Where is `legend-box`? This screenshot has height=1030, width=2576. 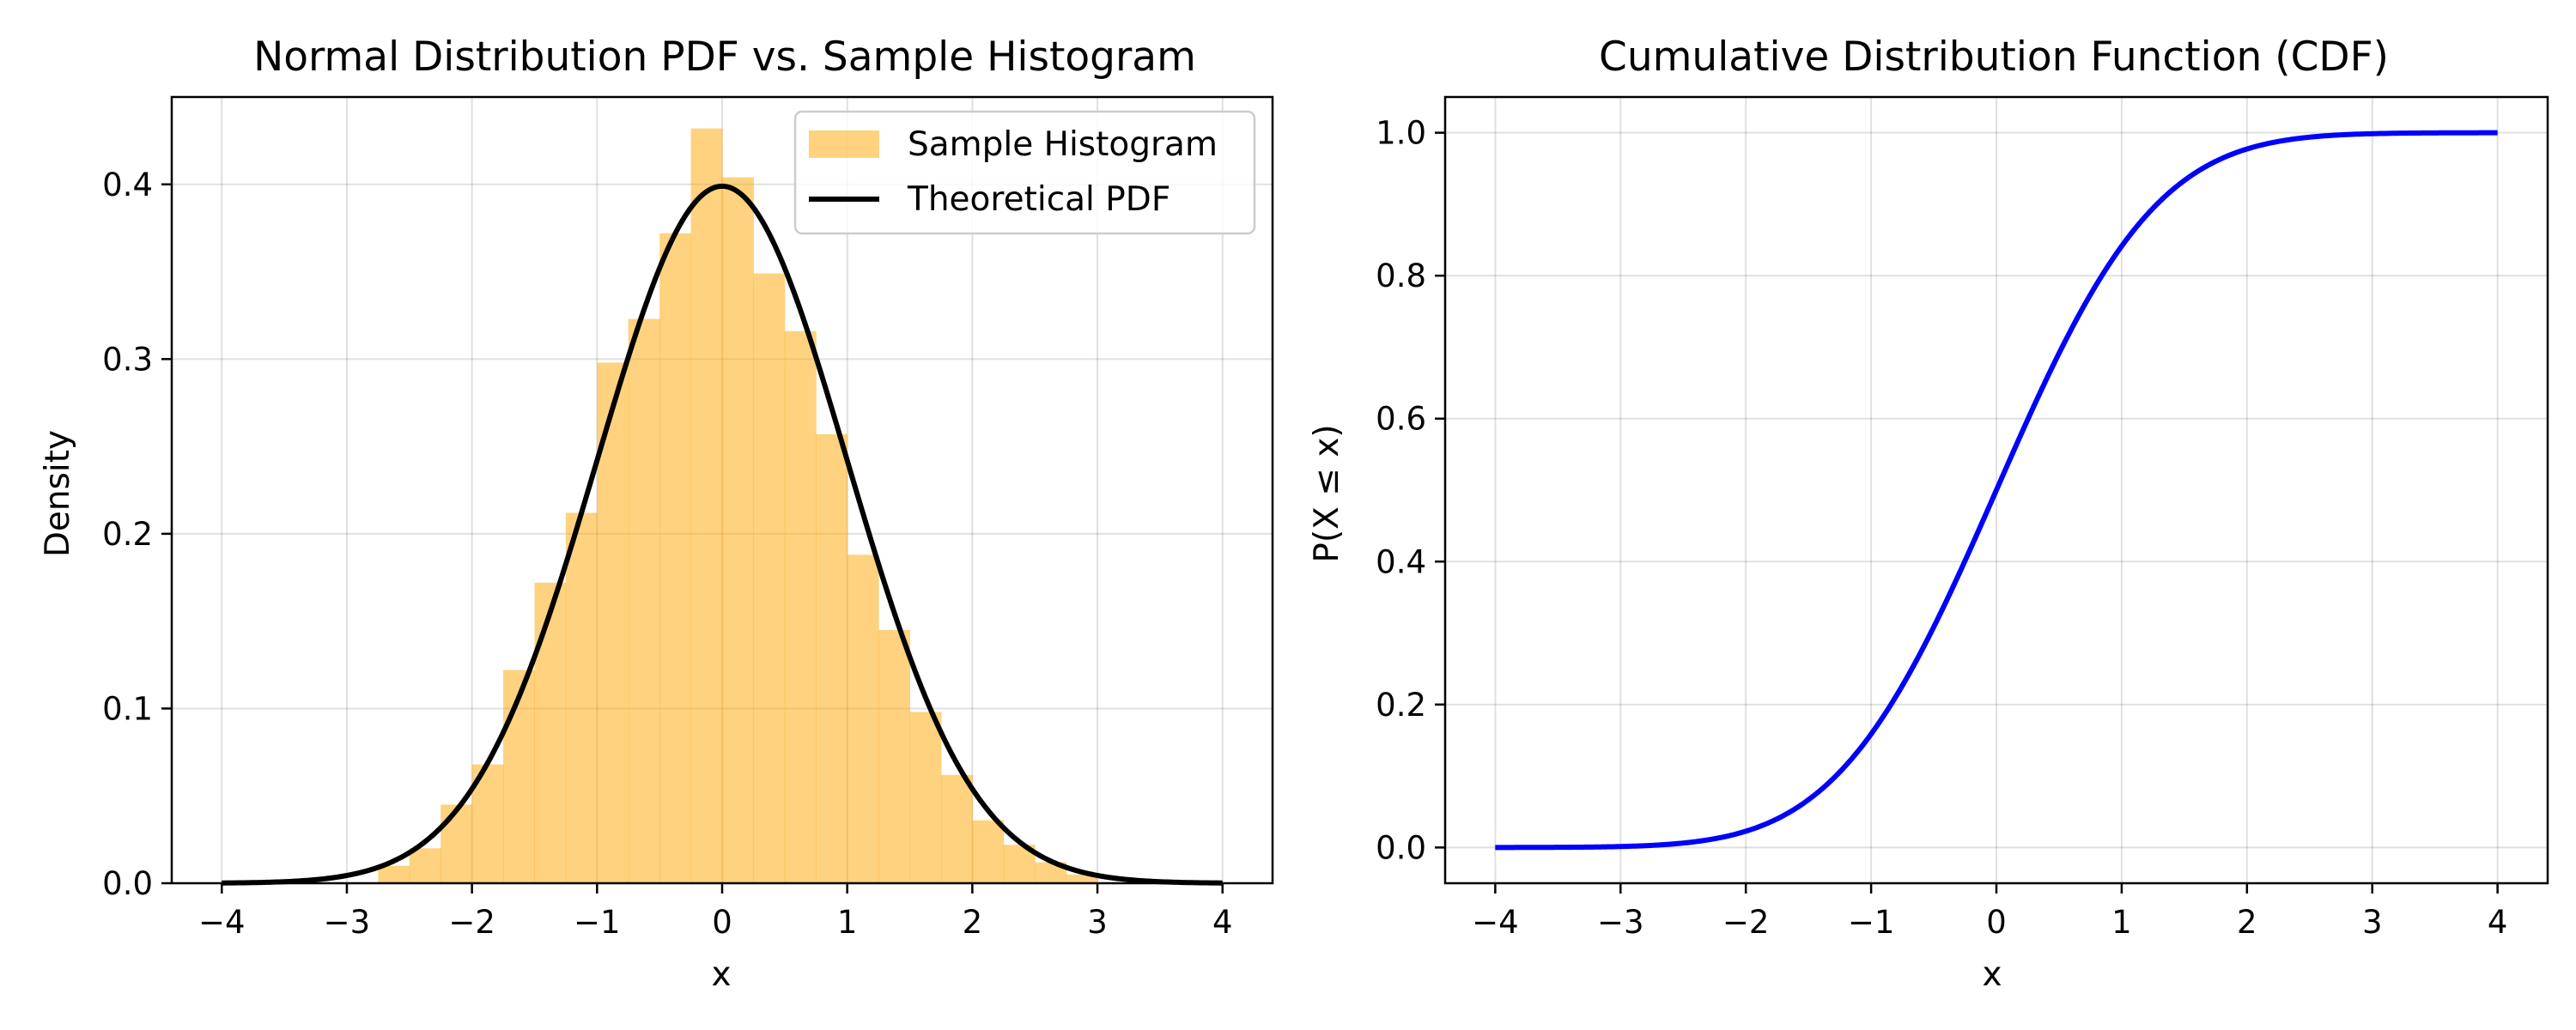
legend-box is located at coordinates (1024, 172).